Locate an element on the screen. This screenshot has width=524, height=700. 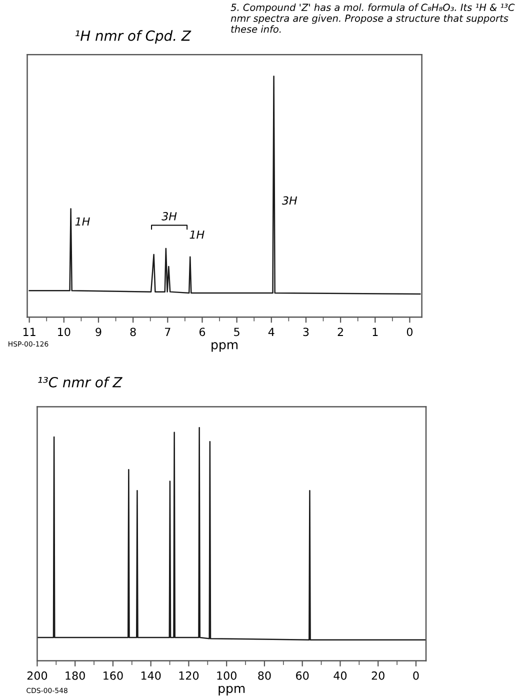
x-tick-label: 80 is located at coordinates (264, 675).